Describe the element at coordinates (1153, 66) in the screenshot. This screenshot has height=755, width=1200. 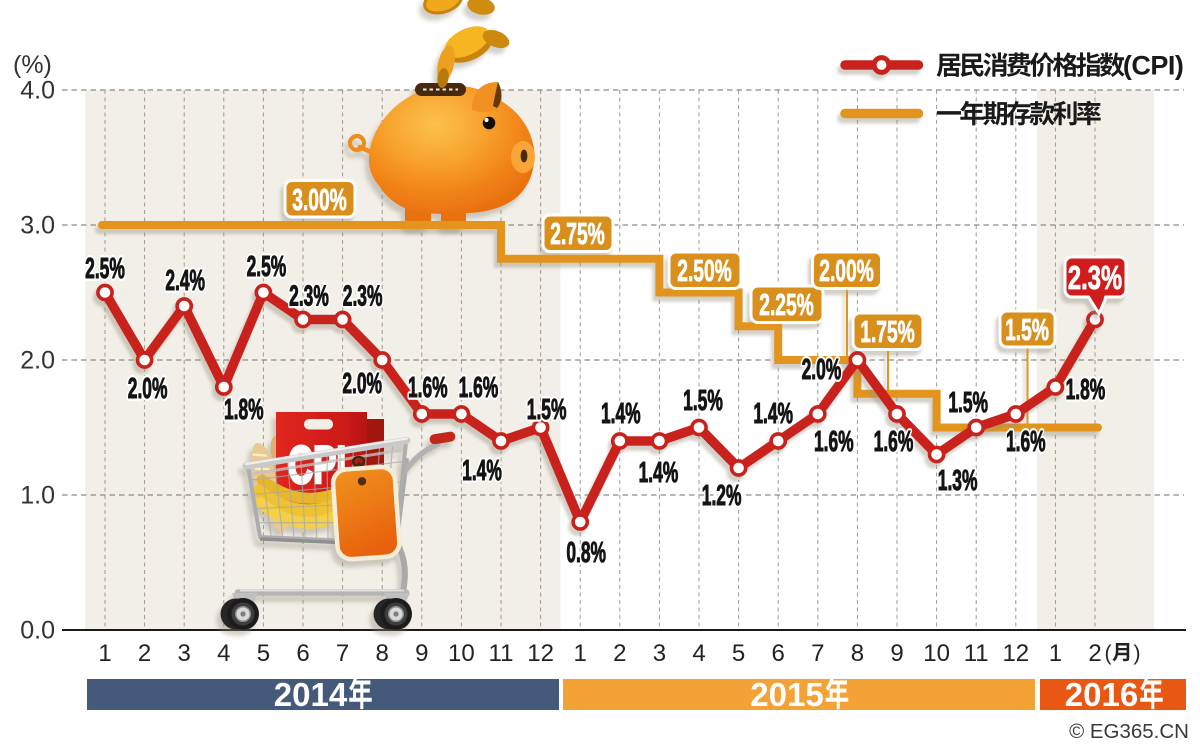
I see `svg-text: (CPI)` at that location.